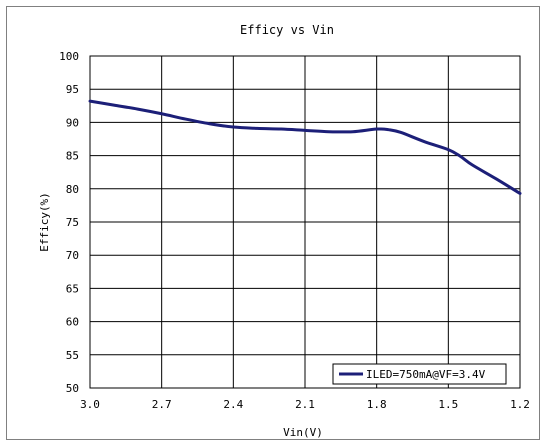 The width and height of the screenshot is (546, 446). What do you see at coordinates (72, 156) in the screenshot?
I see `y-tick-label: 85` at bounding box center [72, 156].